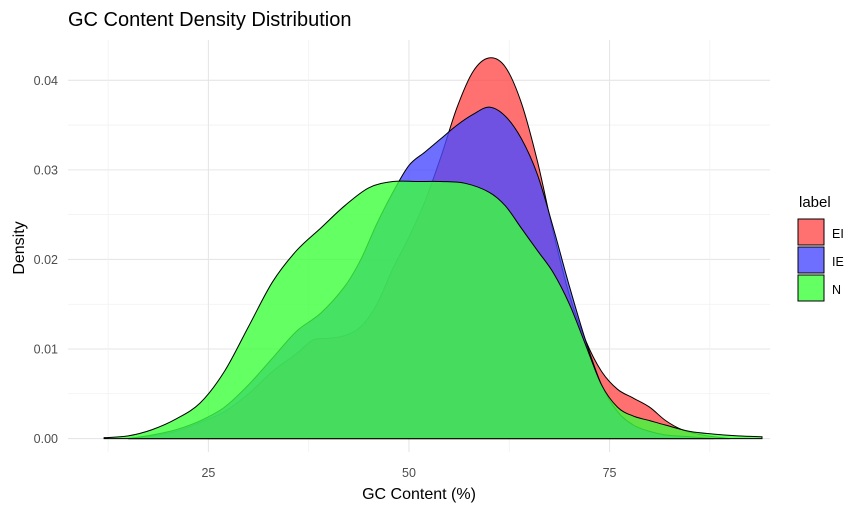  I want to click on x-tick-label: 25, so click(208, 473).